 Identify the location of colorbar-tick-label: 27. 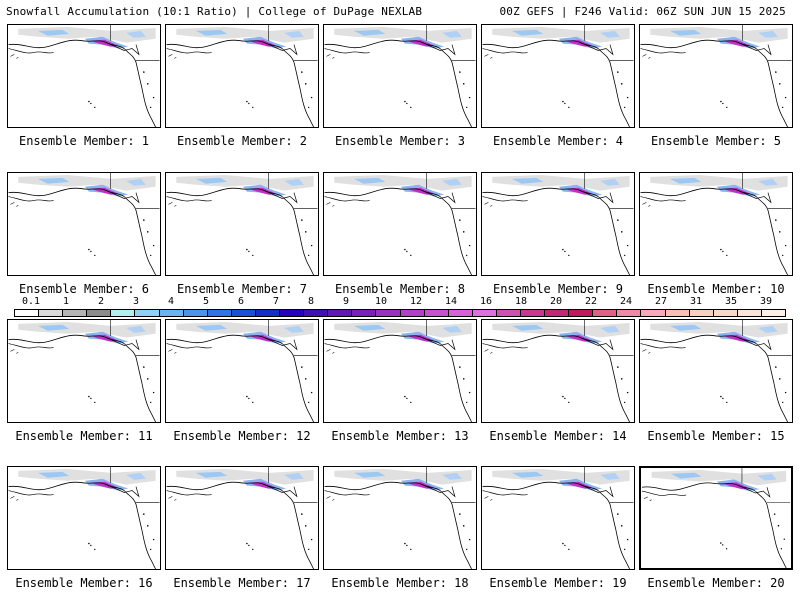
(661, 301).